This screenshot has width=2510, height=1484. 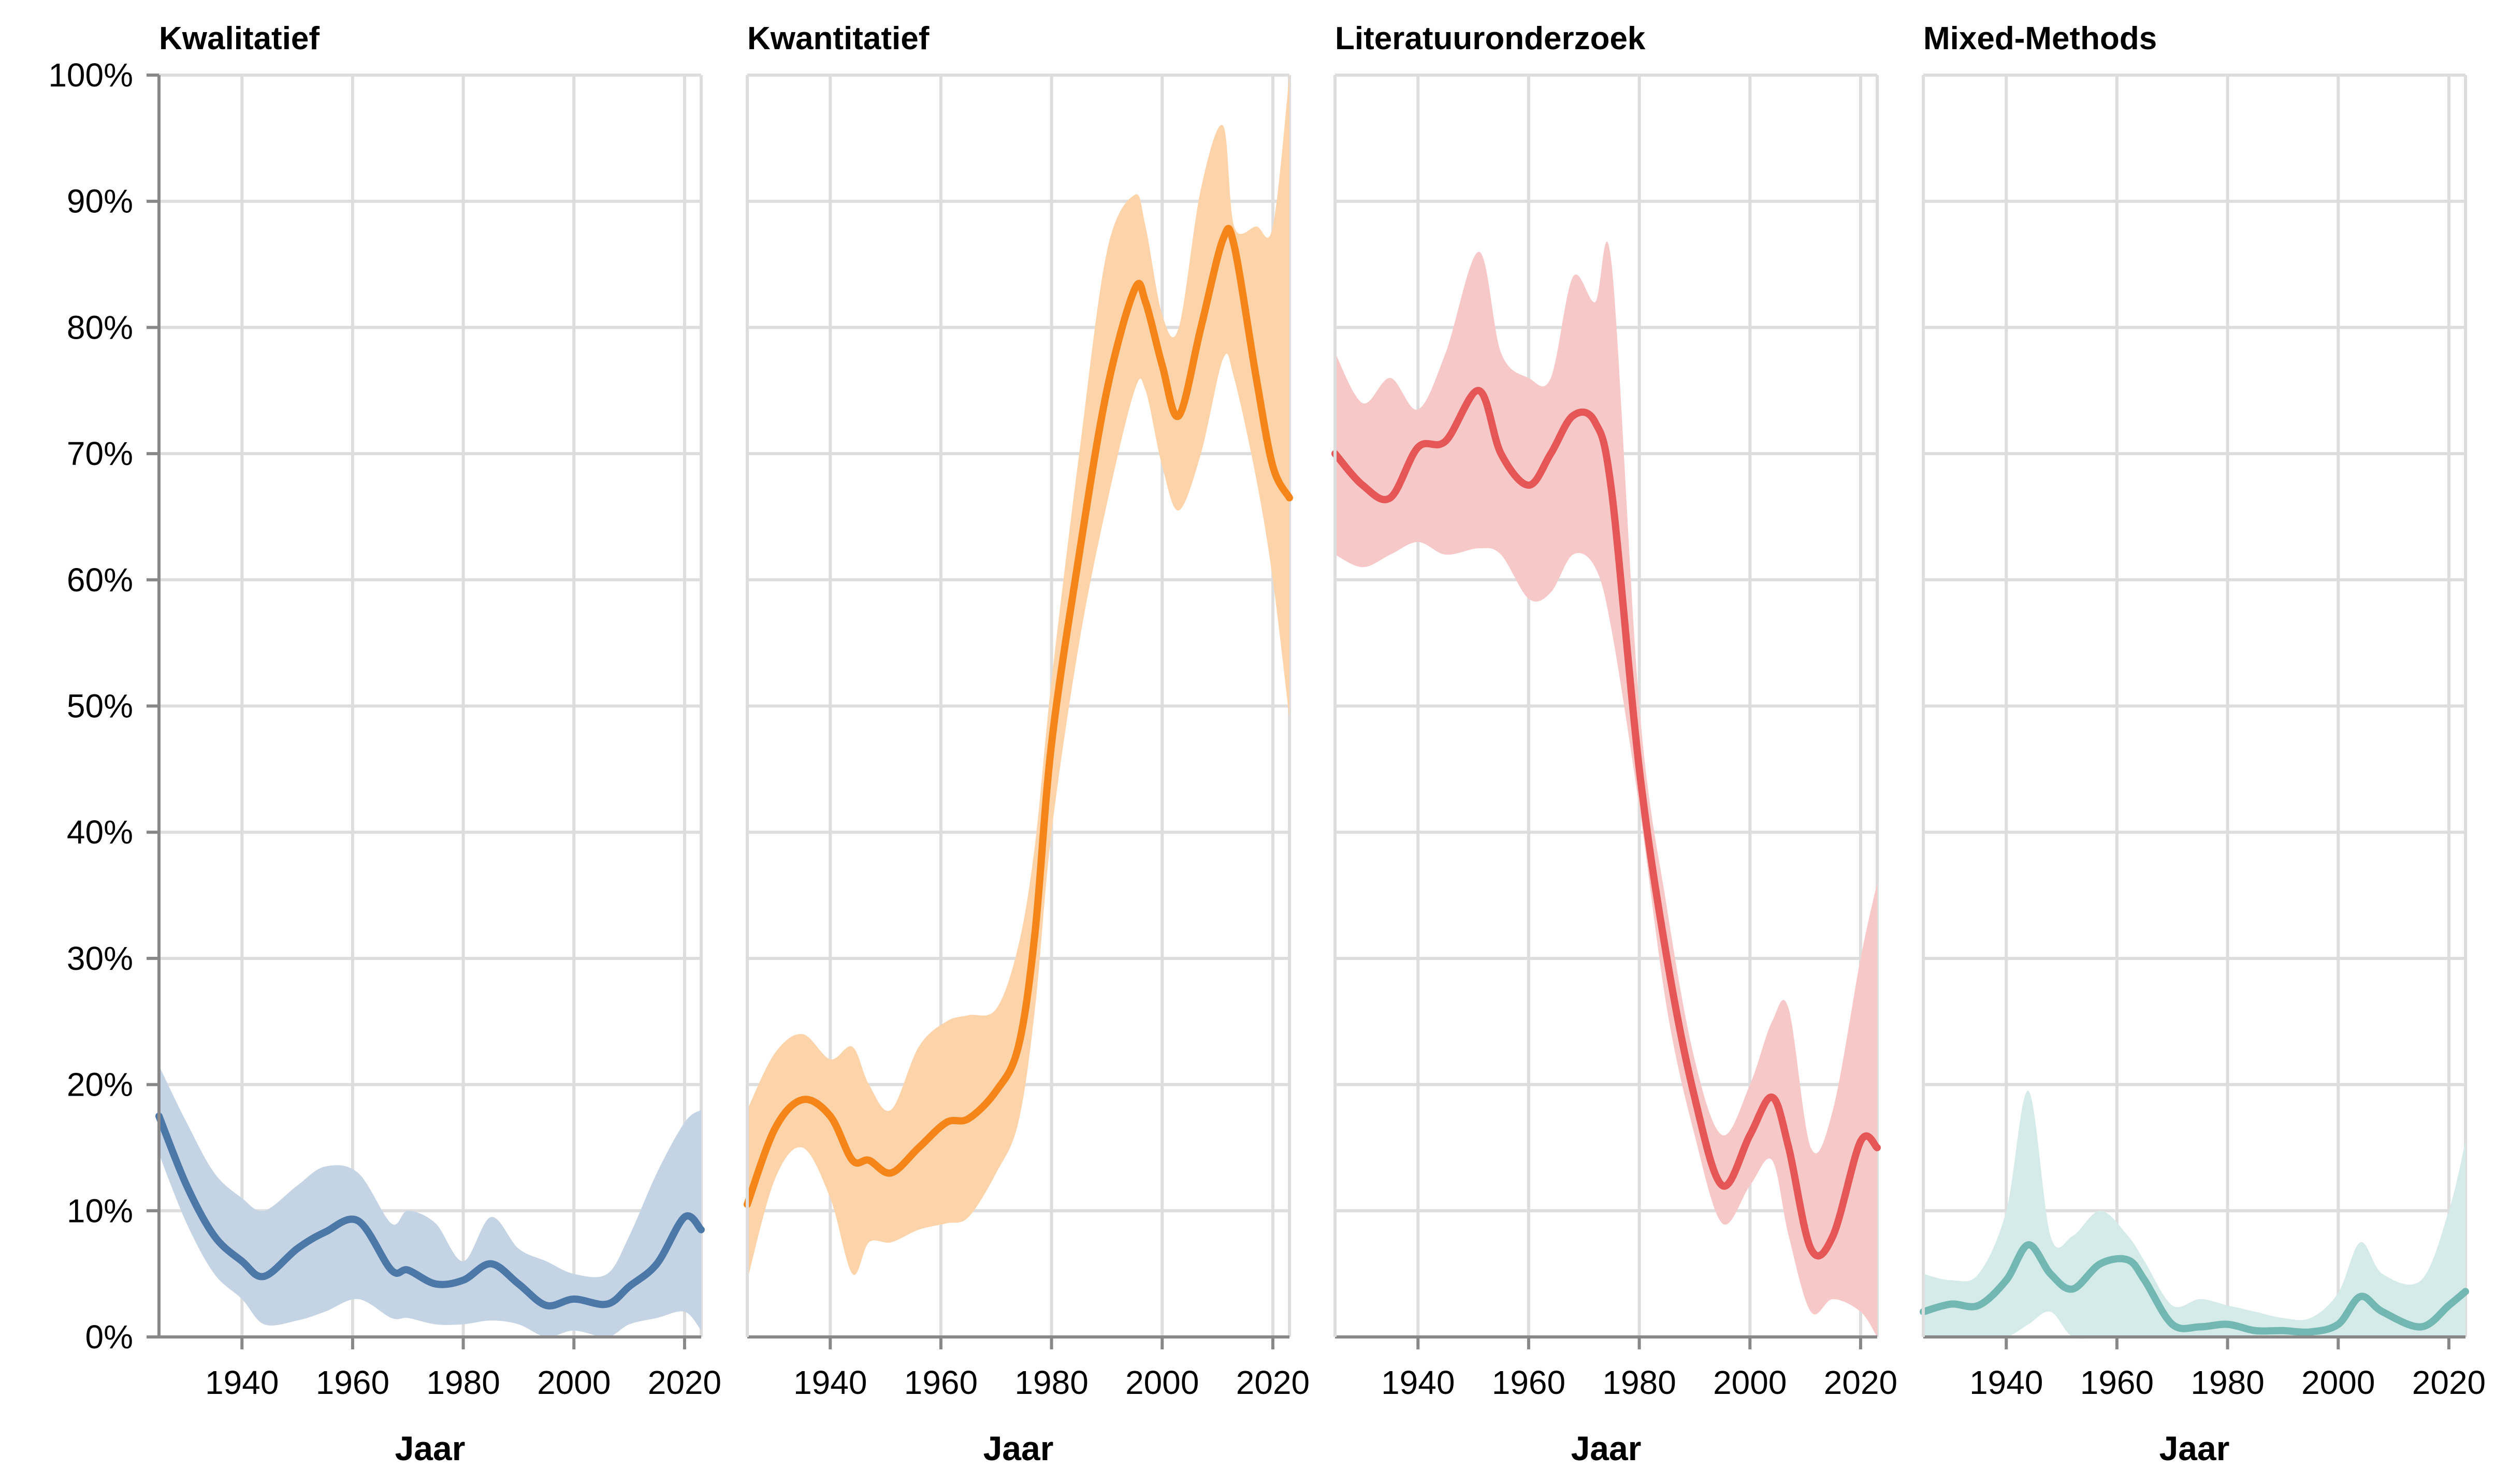 I want to click on y-tick-label: 0%, so click(x=110, y=1337).